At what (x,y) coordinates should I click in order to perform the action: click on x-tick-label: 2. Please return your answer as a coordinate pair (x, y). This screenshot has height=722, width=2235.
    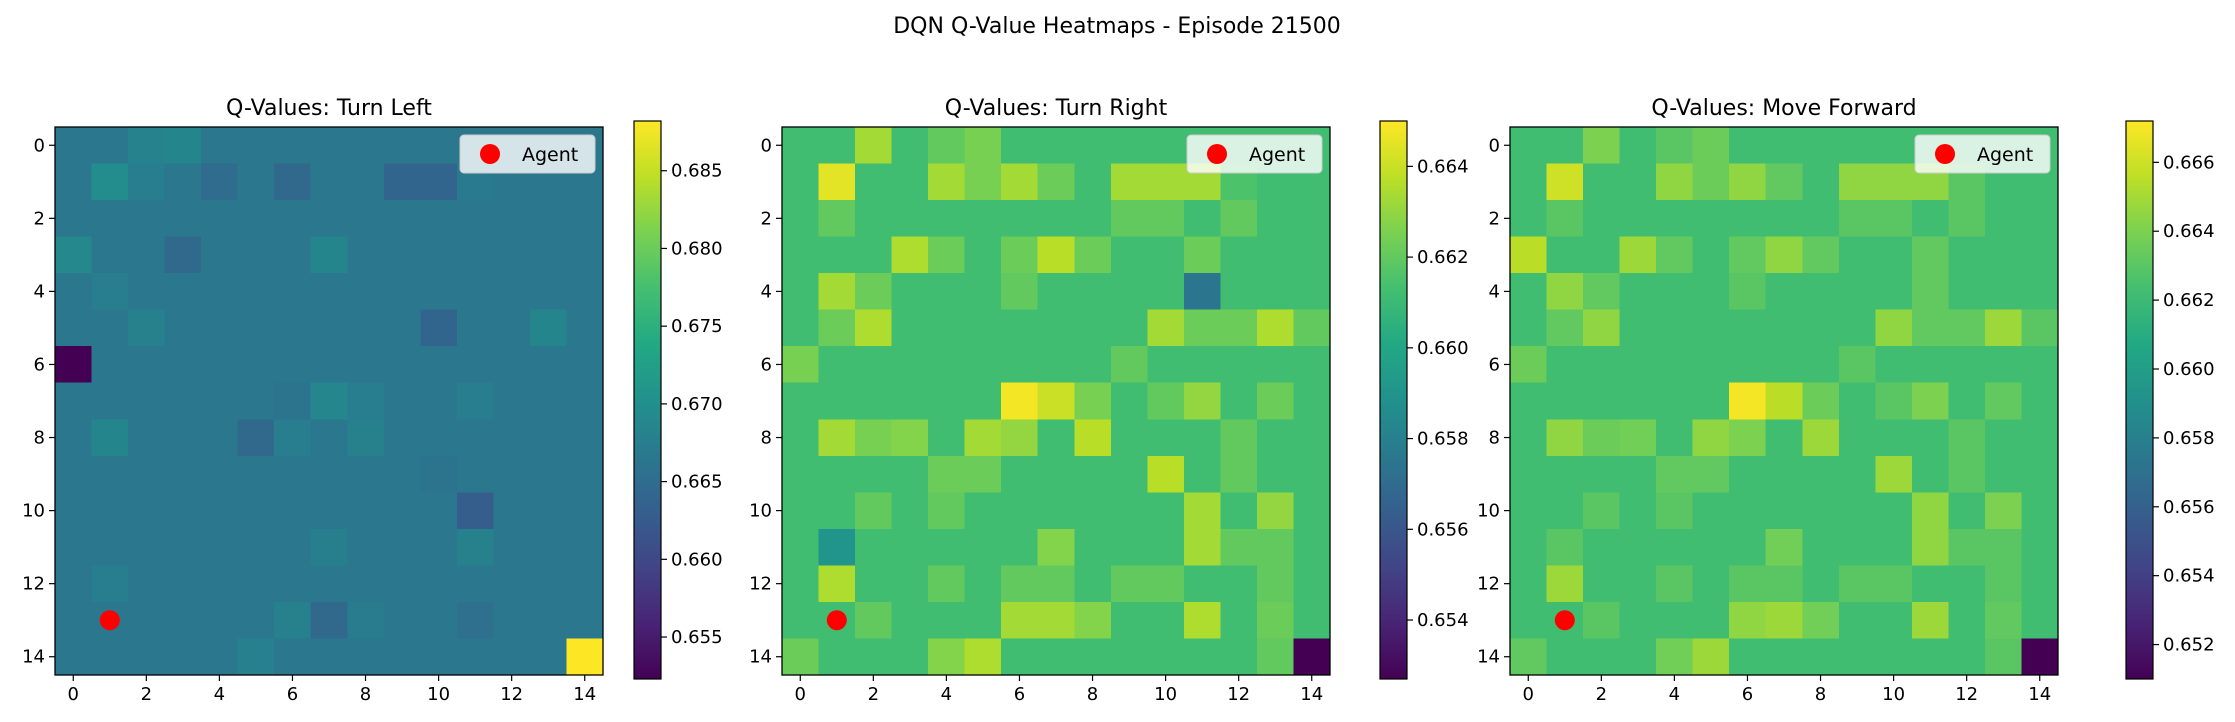
    Looking at the image, I should click on (1601, 694).